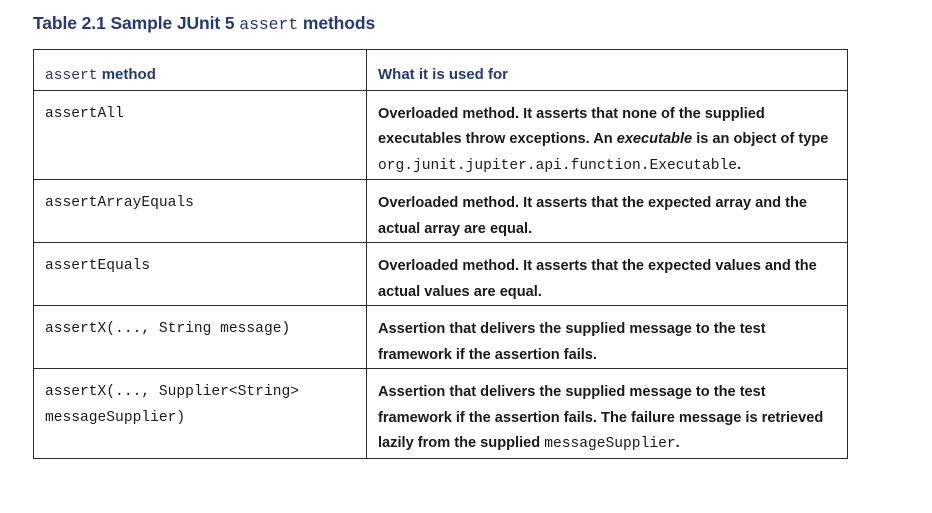  I want to click on method-cell: assertX(..., String message), so click(200, 337).